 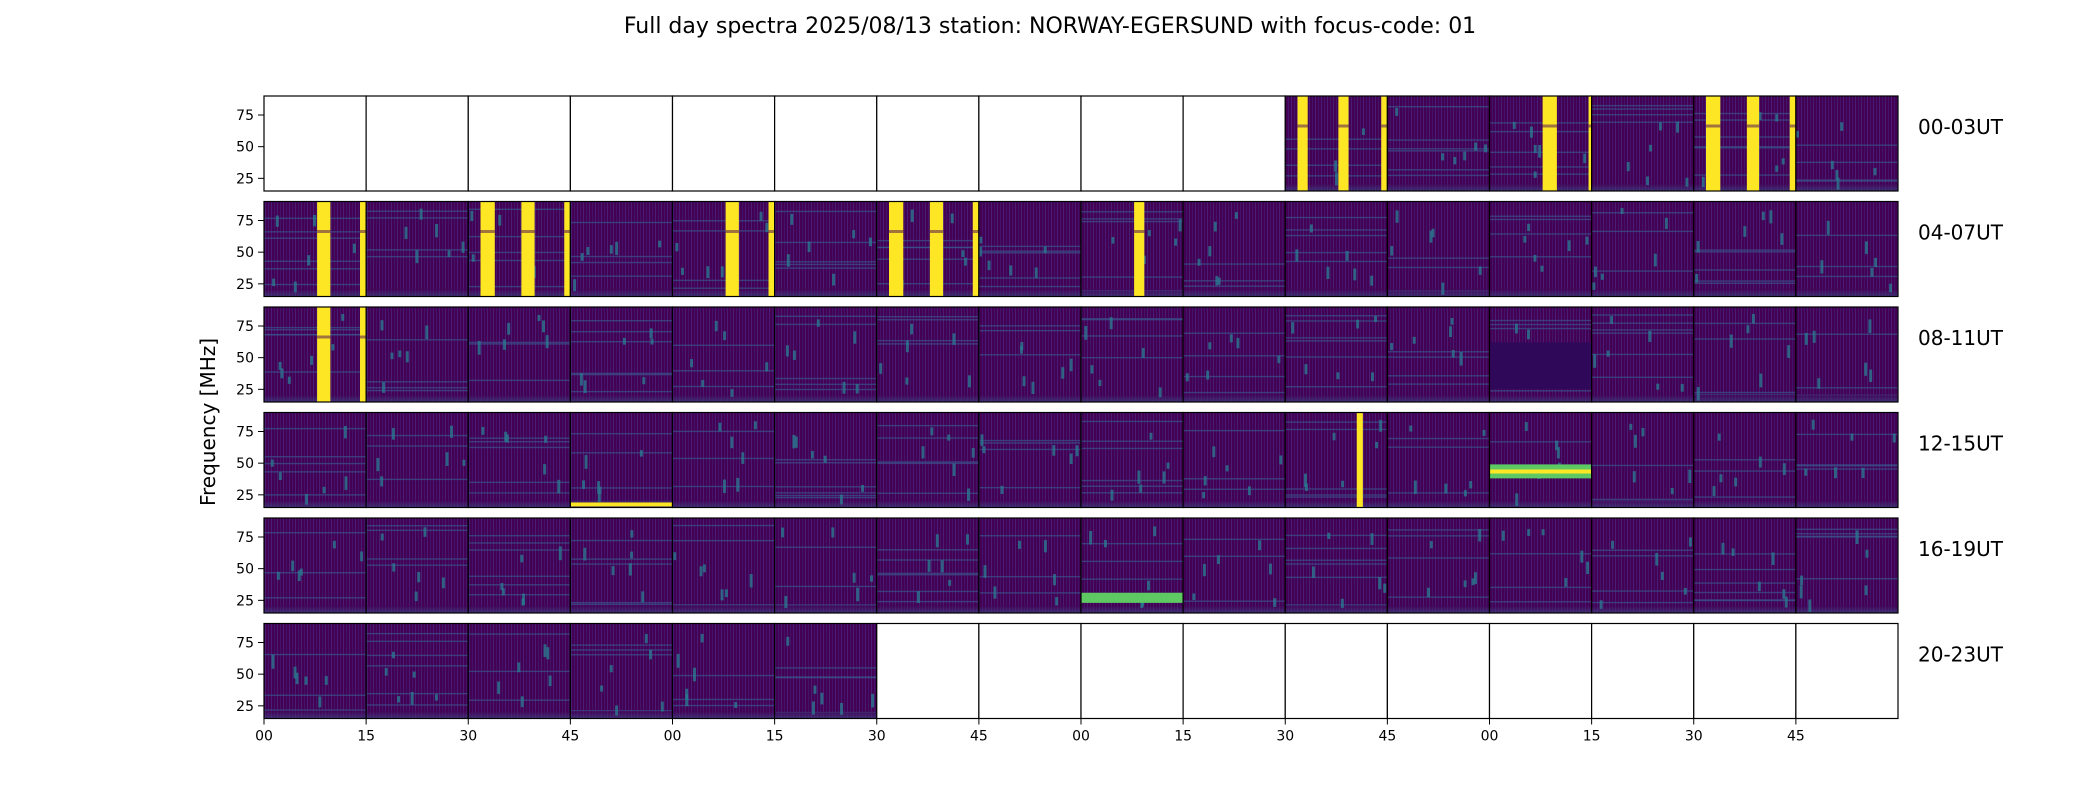 What do you see at coordinates (1120, 671) in the screenshot?
I see `spectra-row: 20-23UT 25 50 75` at bounding box center [1120, 671].